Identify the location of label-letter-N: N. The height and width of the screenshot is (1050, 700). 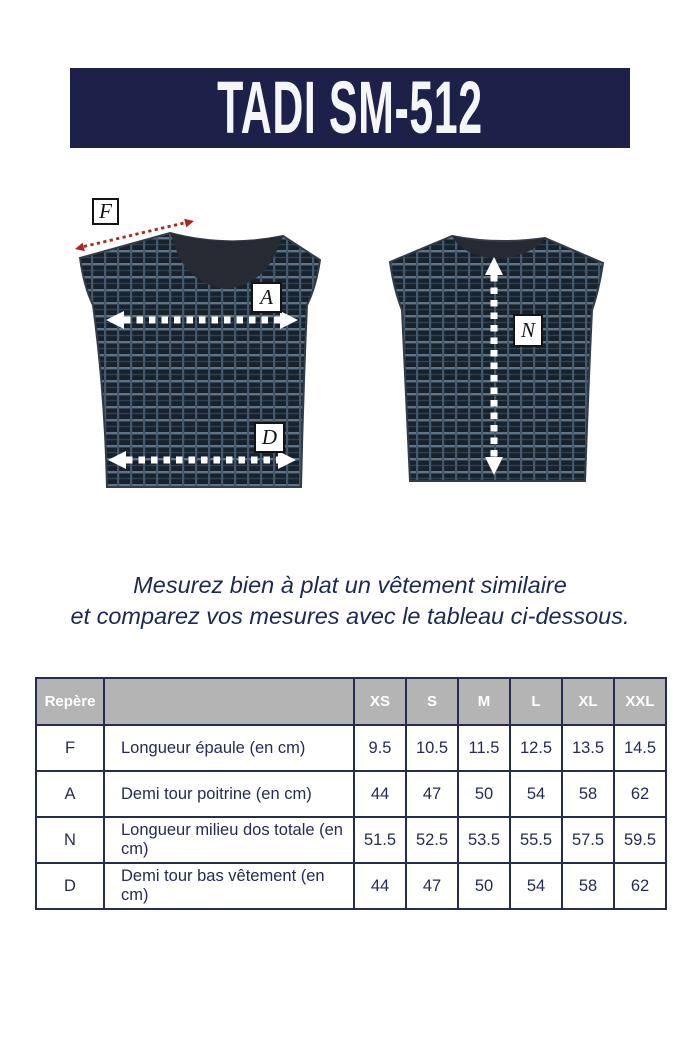
(527, 330).